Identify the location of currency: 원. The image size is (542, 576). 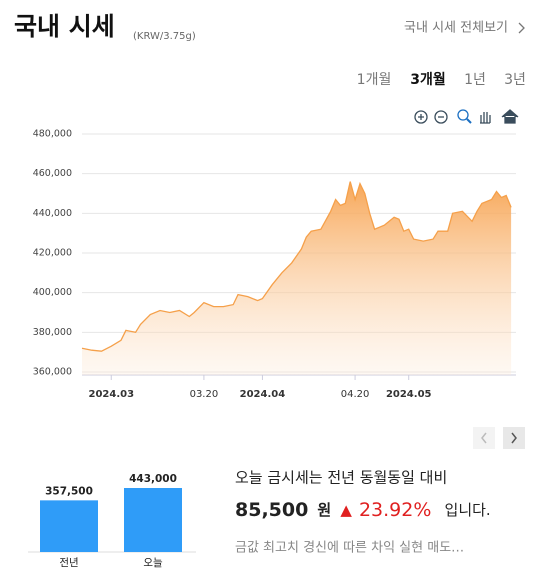
(324, 510).